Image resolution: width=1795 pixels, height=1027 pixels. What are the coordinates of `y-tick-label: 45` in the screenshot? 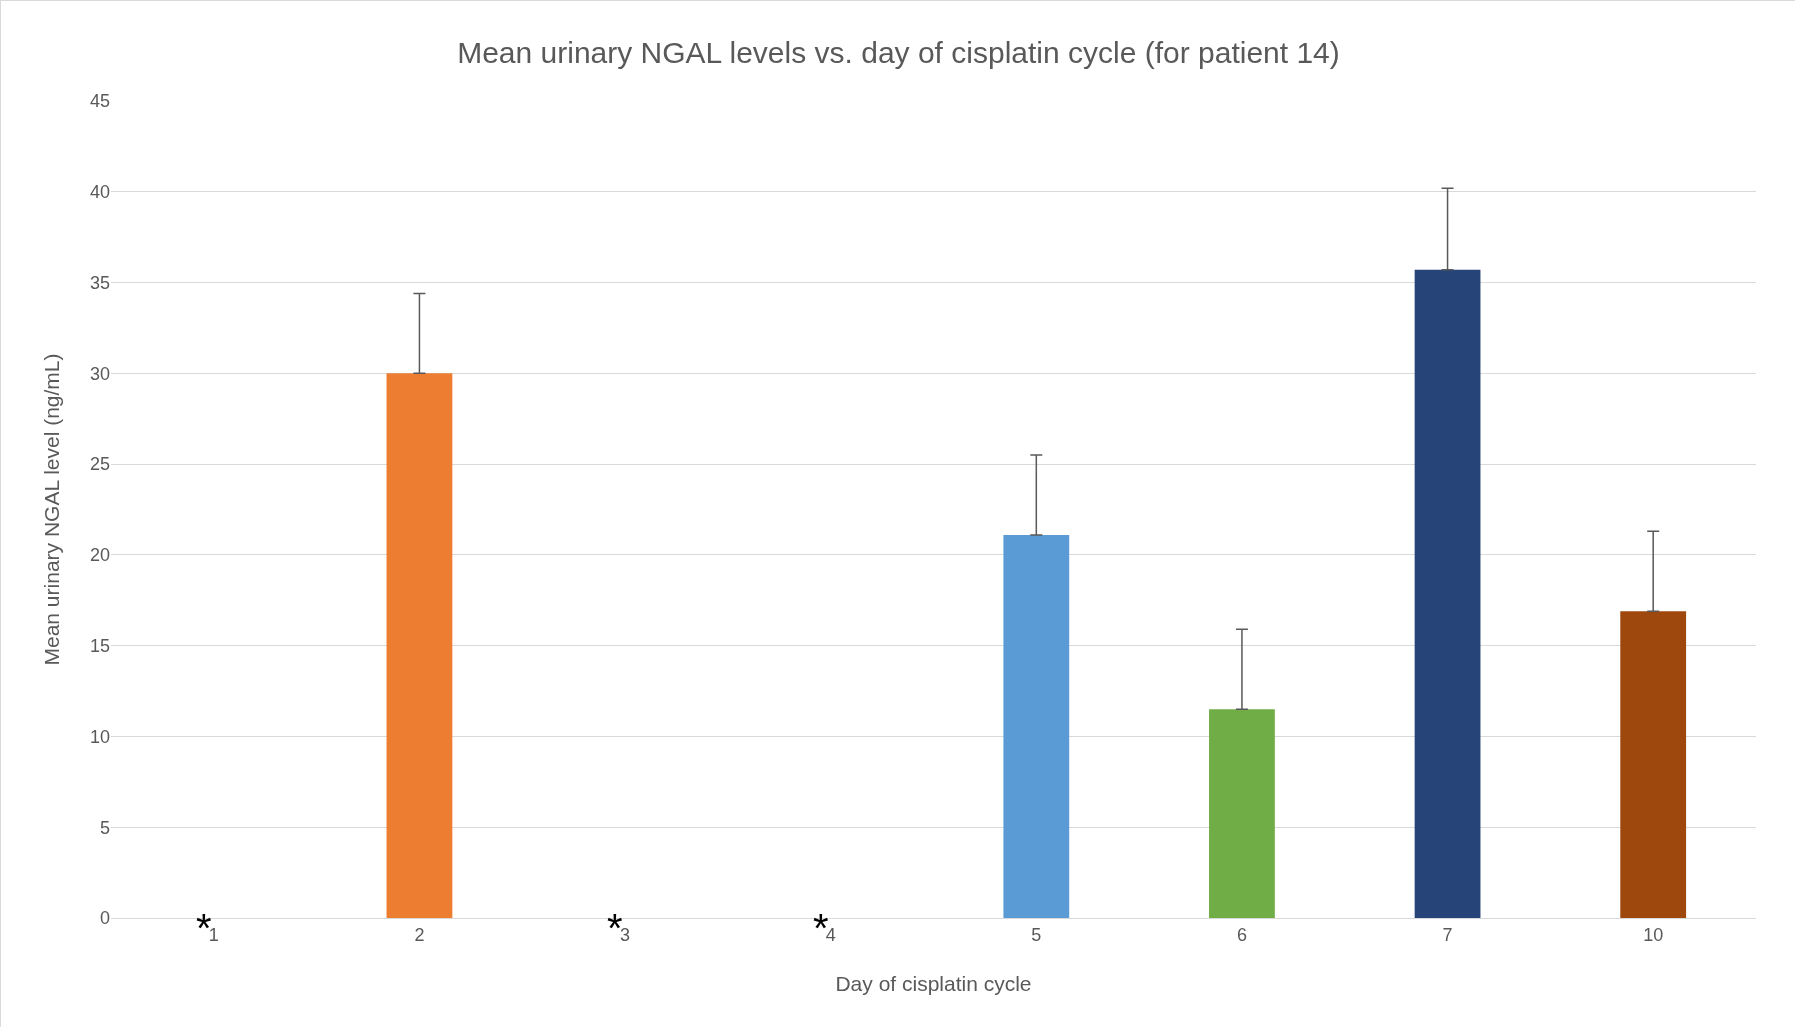 It's located at (99, 101).